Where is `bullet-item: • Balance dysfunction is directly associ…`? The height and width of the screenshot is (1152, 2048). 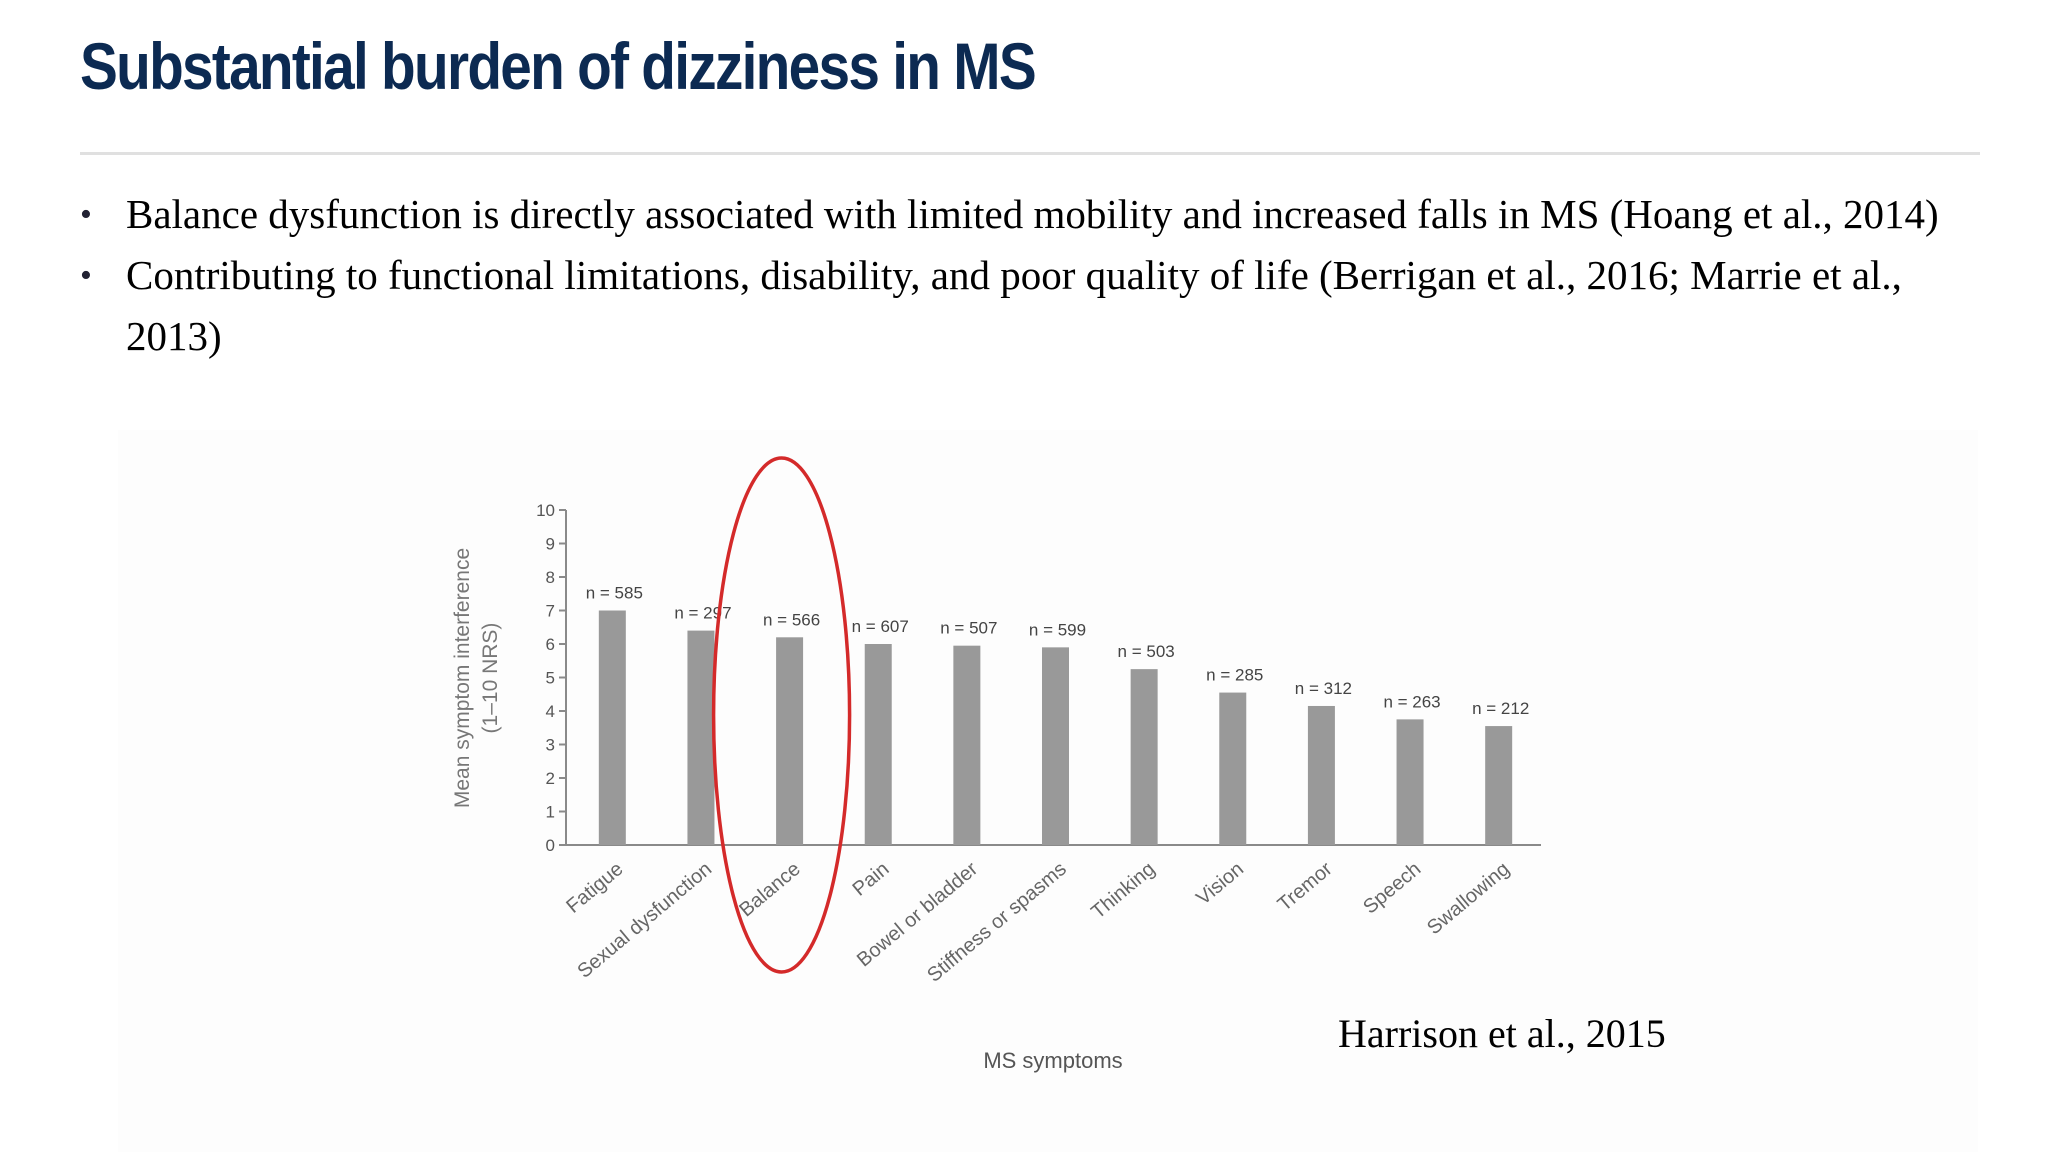 bullet-item: • Balance dysfunction is directly associ… is located at coordinates (1030, 214).